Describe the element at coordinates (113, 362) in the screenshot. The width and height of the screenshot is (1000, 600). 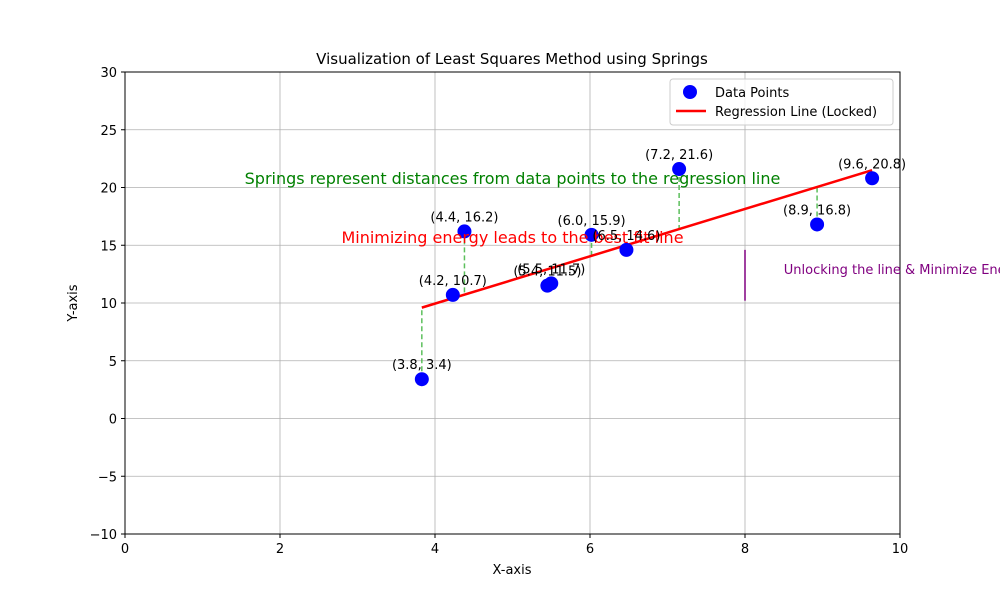
I see `y-tick-label: 5` at that location.